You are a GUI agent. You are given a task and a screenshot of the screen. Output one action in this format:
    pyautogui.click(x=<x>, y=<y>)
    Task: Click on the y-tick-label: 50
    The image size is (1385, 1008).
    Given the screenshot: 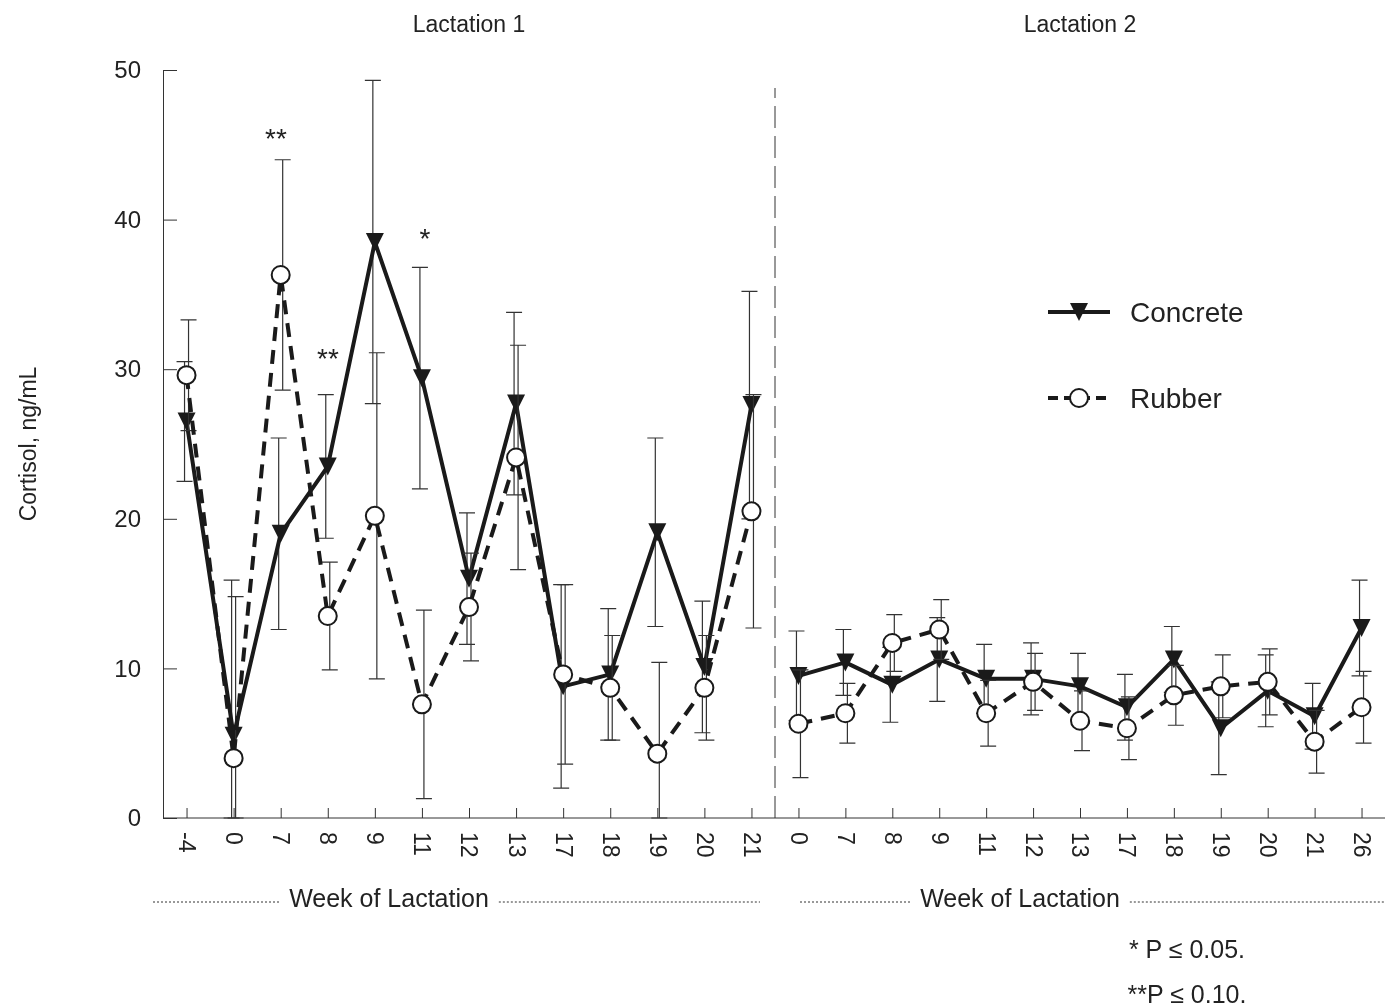 What is the action you would take?
    pyautogui.click(x=127, y=70)
    